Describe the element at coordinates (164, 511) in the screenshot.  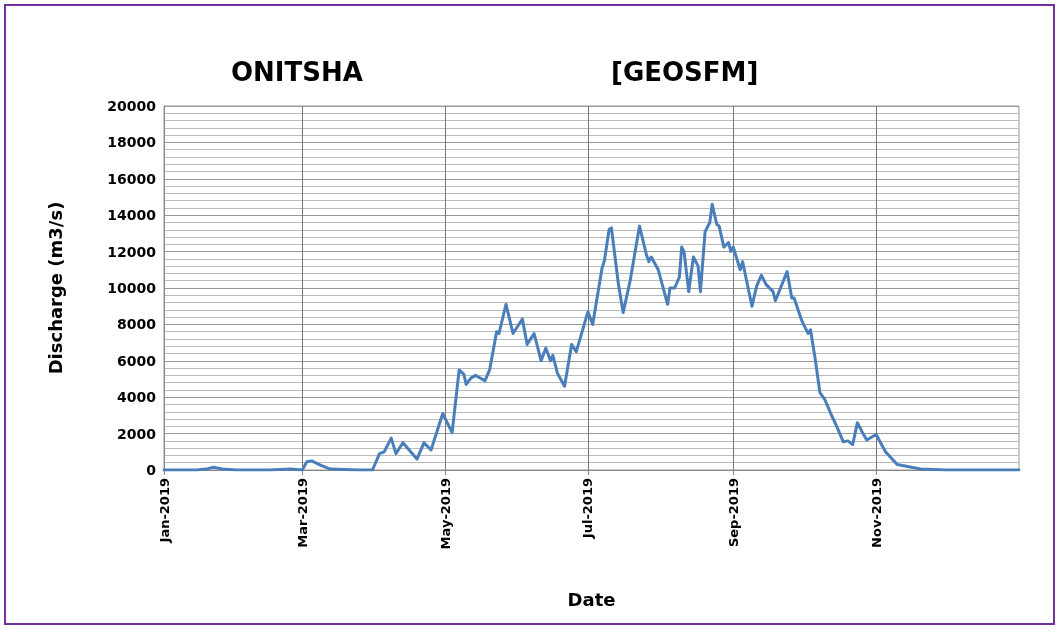
I see `x-tick-label: Jan-2019` at that location.